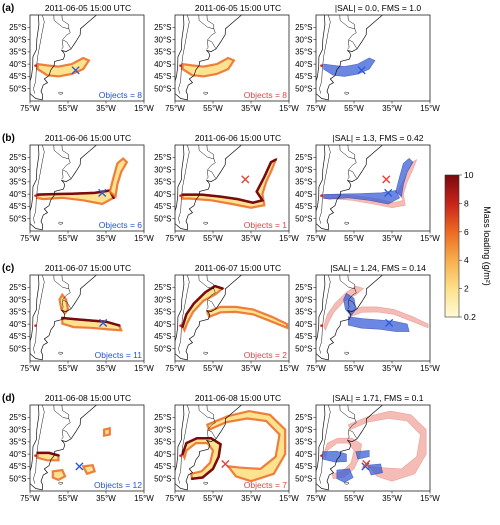 The image size is (500, 525). What do you see at coordinates (266, 95) in the screenshot?
I see `objects-count-label: Objects = 8` at bounding box center [266, 95].